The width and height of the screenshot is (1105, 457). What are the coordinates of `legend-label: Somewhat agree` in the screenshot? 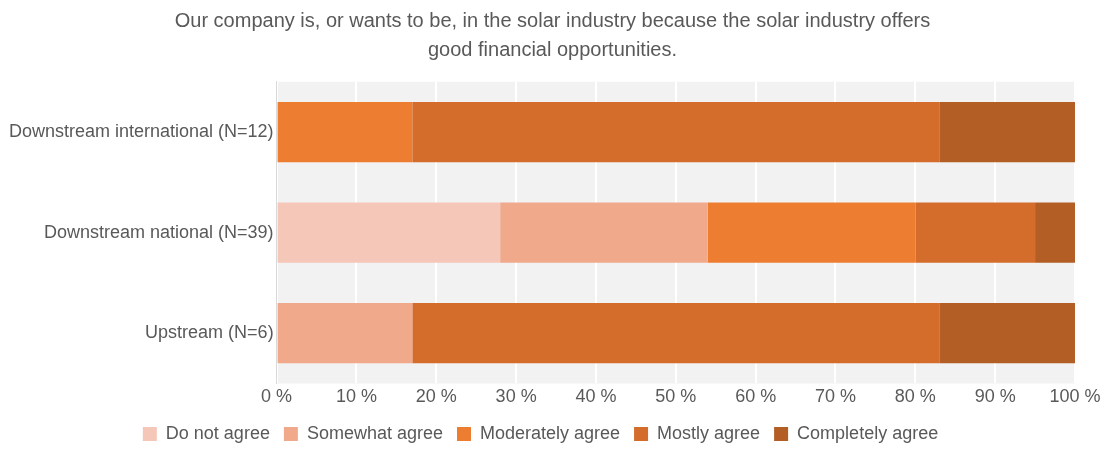 It's located at (374, 432).